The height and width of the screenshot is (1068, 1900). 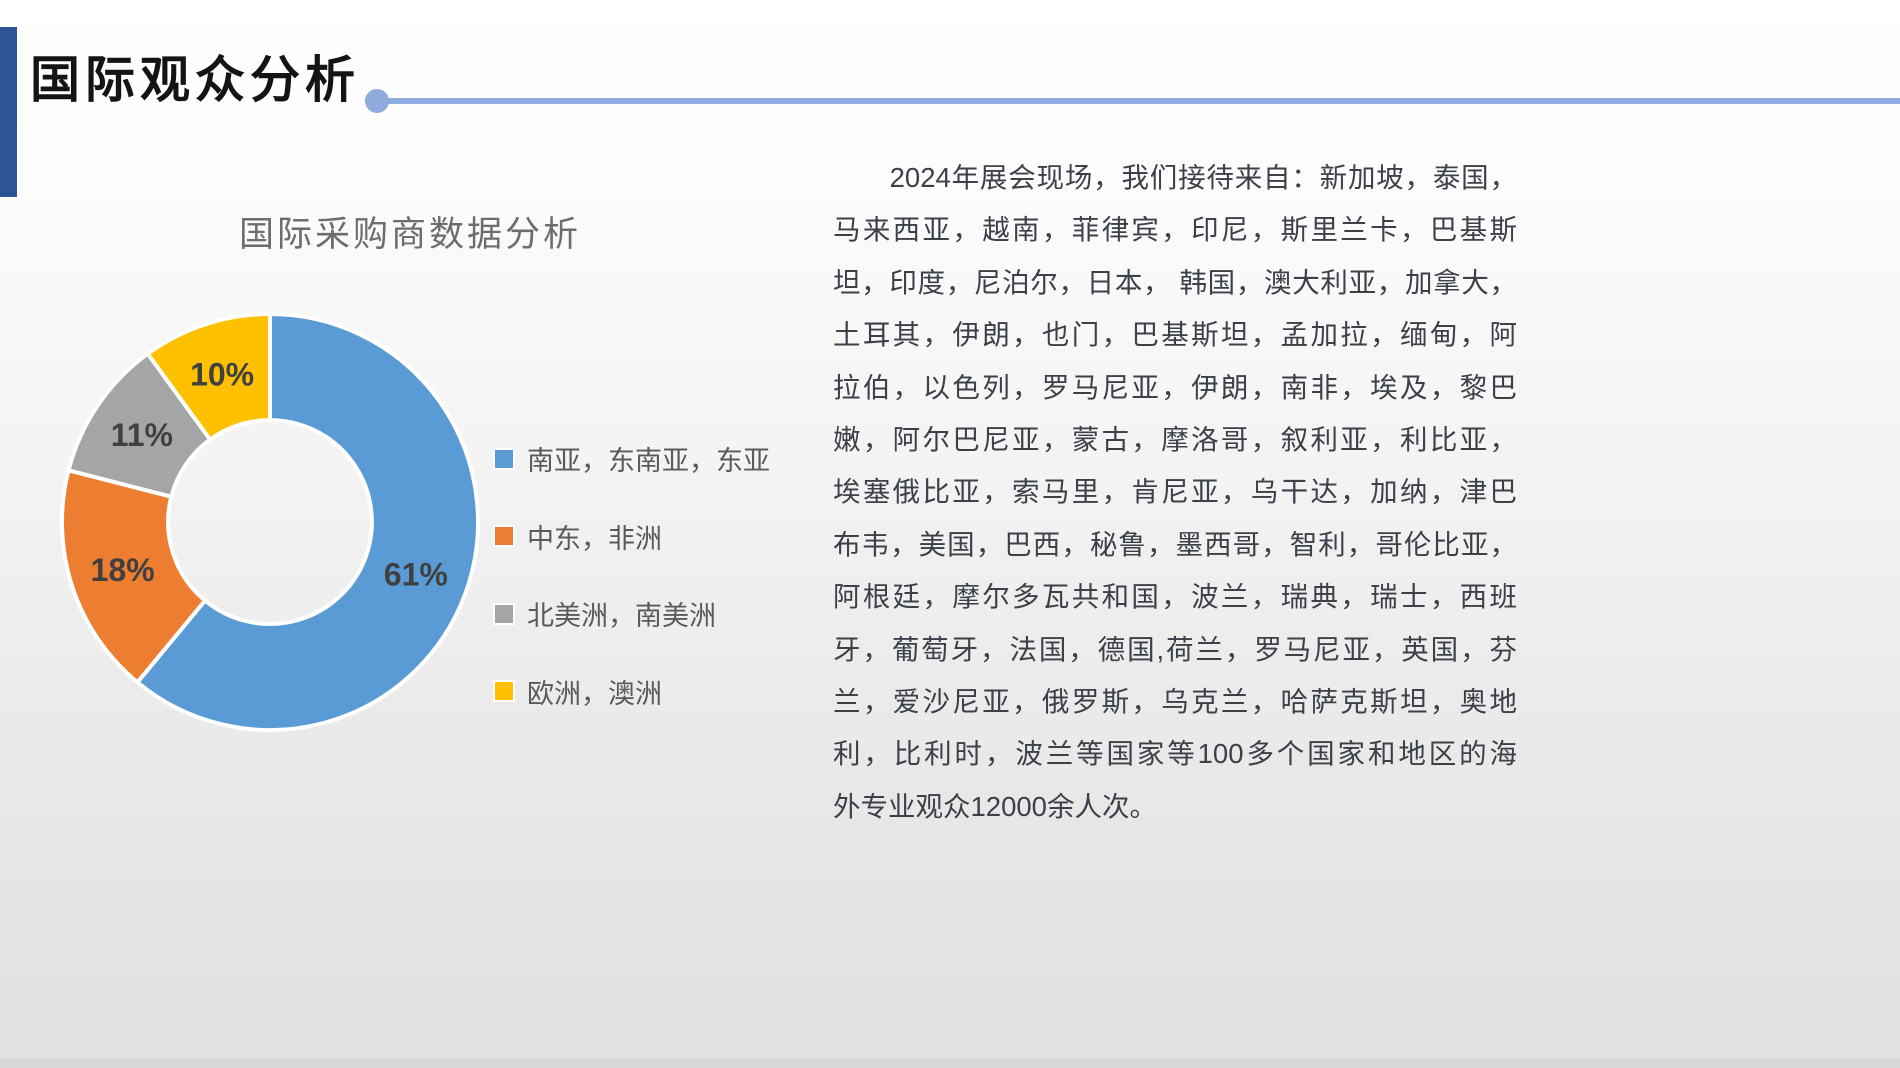 I want to click on legend-item: 中东，非洲, so click(x=660, y=537).